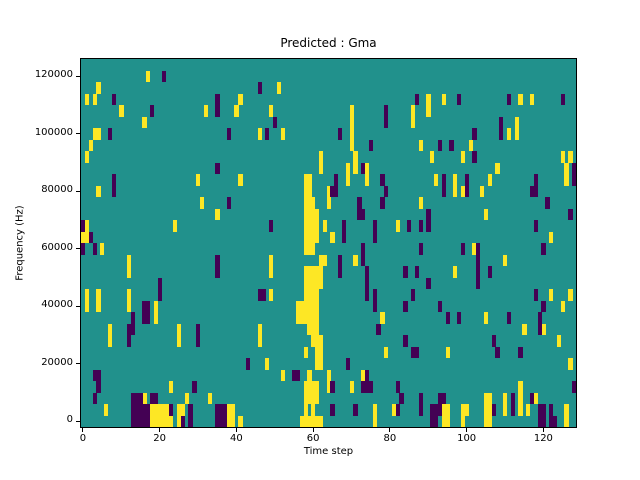 This screenshot has height=480, width=640. What do you see at coordinates (57, 247) in the screenshot?
I see `y-tick-label: 60000` at bounding box center [57, 247].